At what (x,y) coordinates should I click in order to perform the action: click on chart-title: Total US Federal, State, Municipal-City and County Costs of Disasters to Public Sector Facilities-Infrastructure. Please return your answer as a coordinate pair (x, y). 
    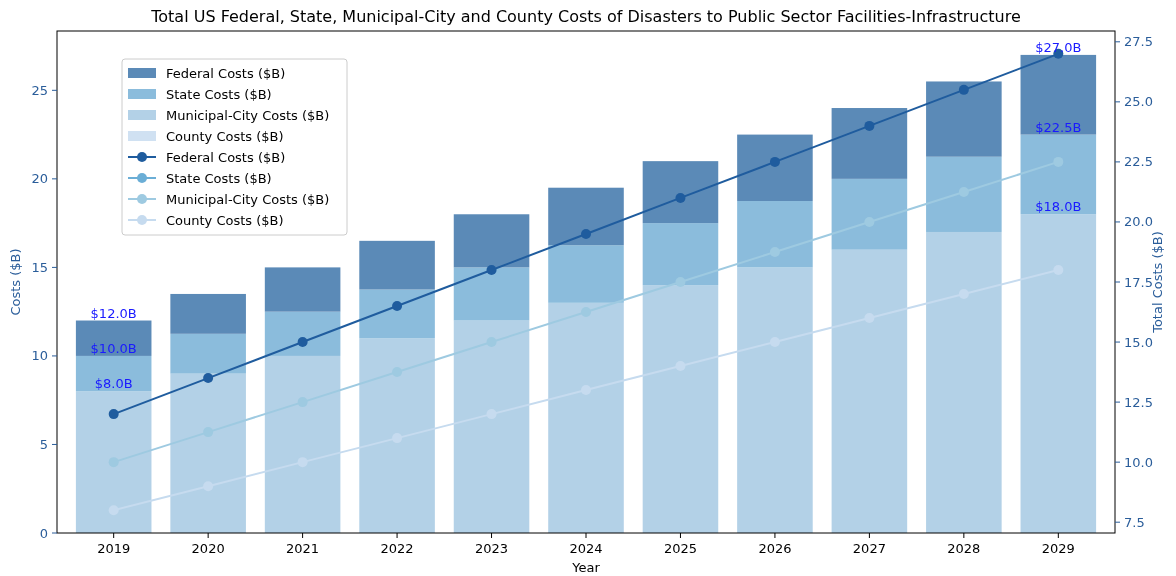
    Looking at the image, I should click on (585, 16).